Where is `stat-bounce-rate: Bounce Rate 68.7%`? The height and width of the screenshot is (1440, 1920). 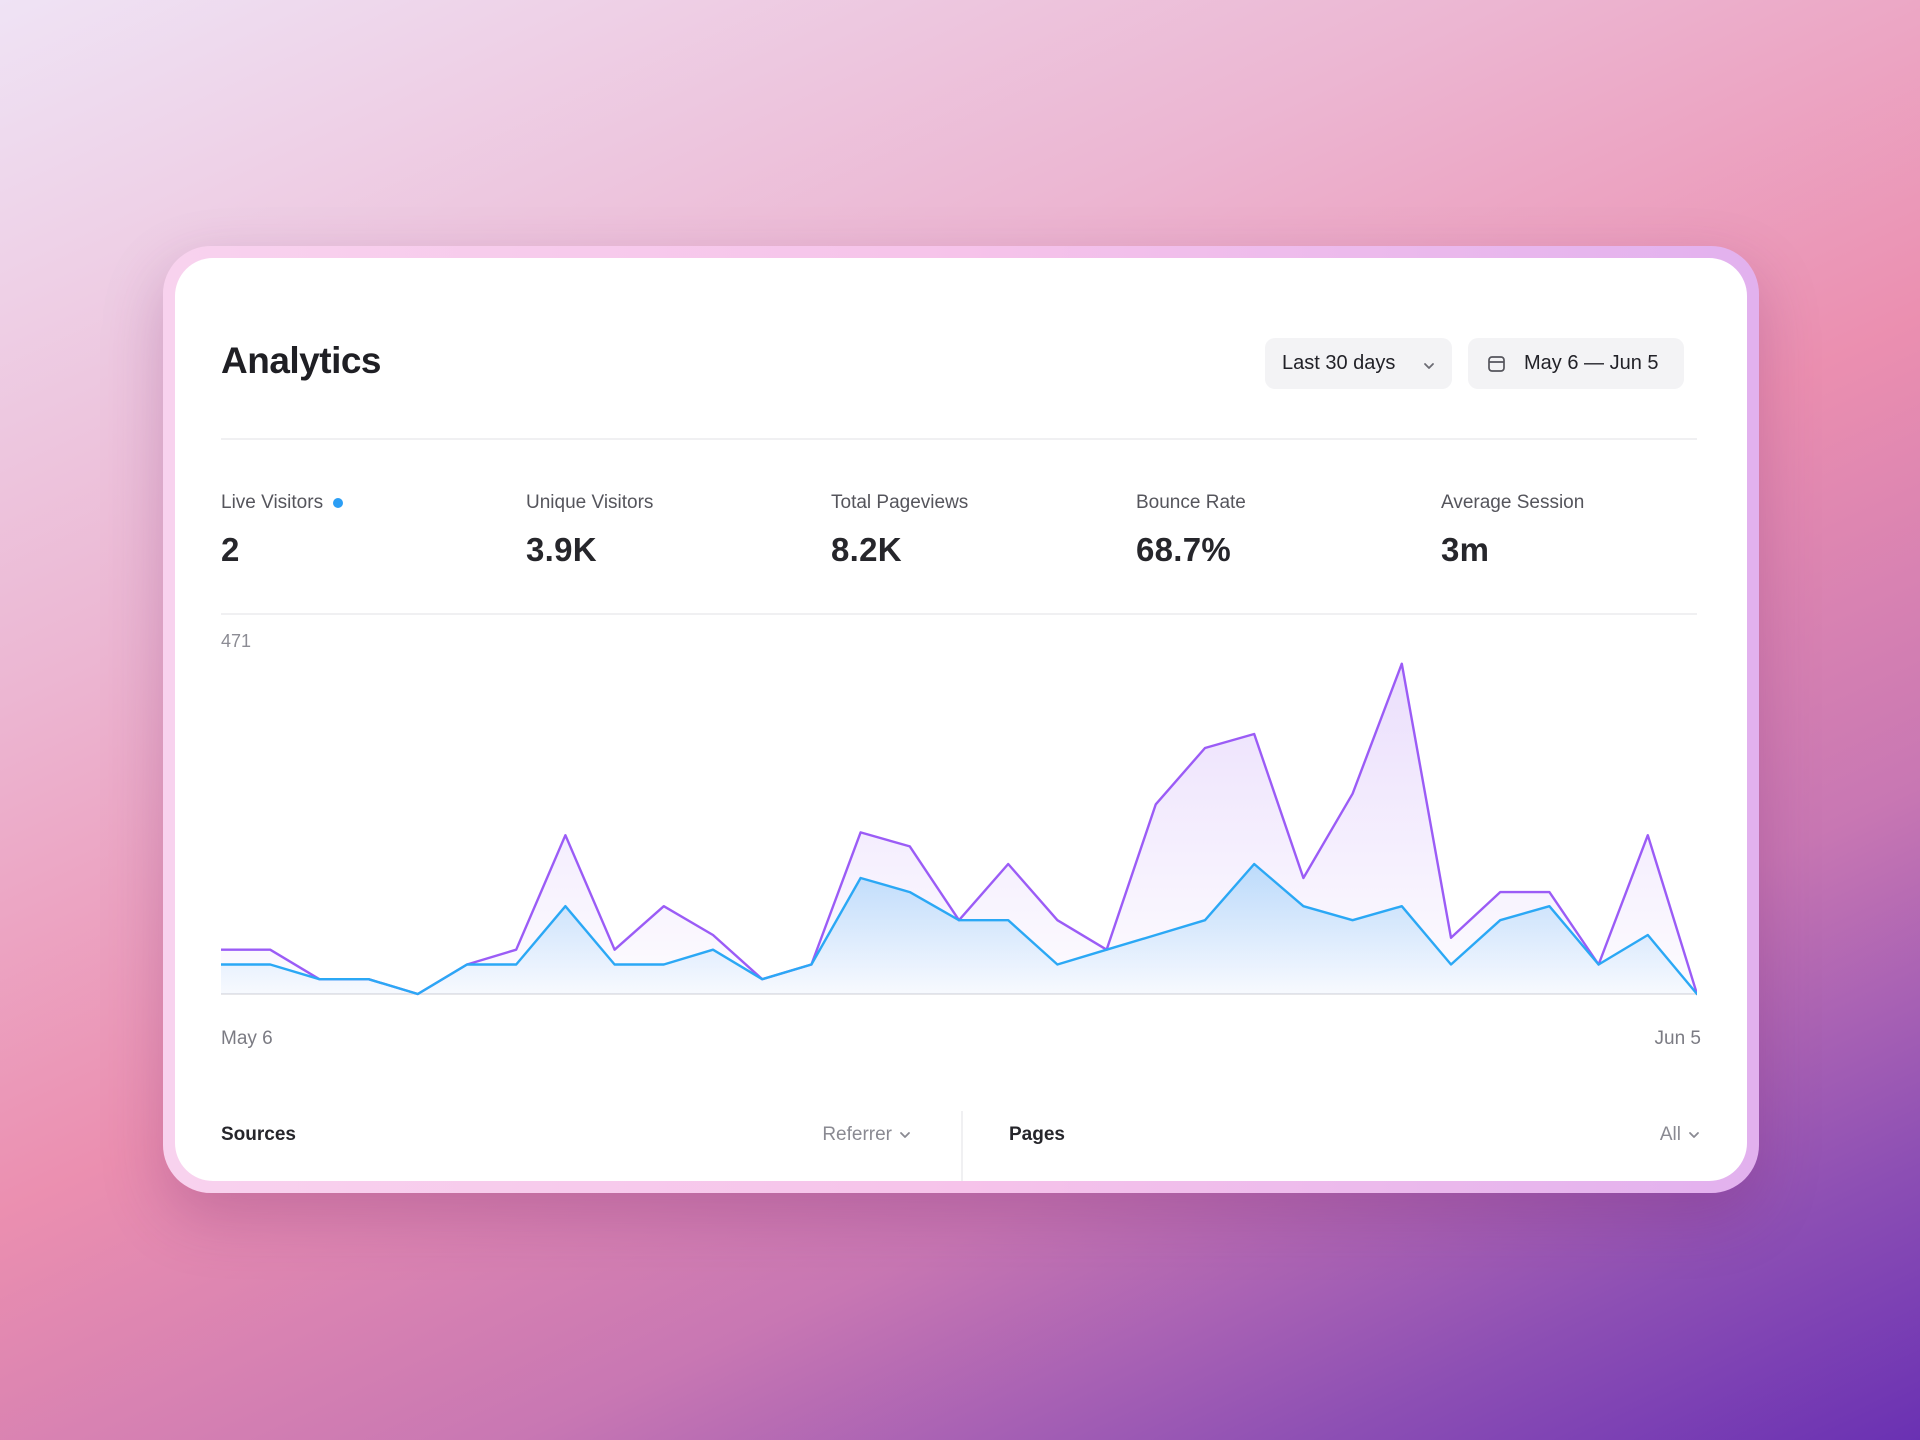
stat-bounce-rate: Bounce Rate 68.7% is located at coordinates (1191, 530).